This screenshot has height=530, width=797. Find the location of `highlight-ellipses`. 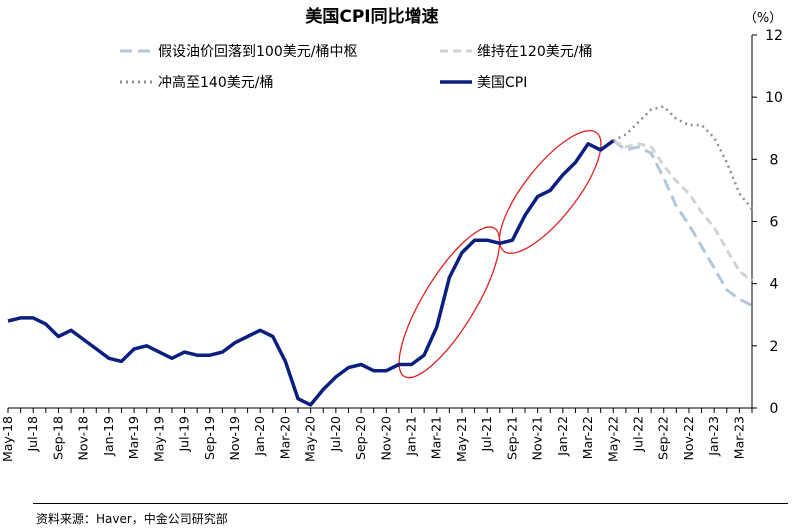

highlight-ellipses is located at coordinates (500, 254).